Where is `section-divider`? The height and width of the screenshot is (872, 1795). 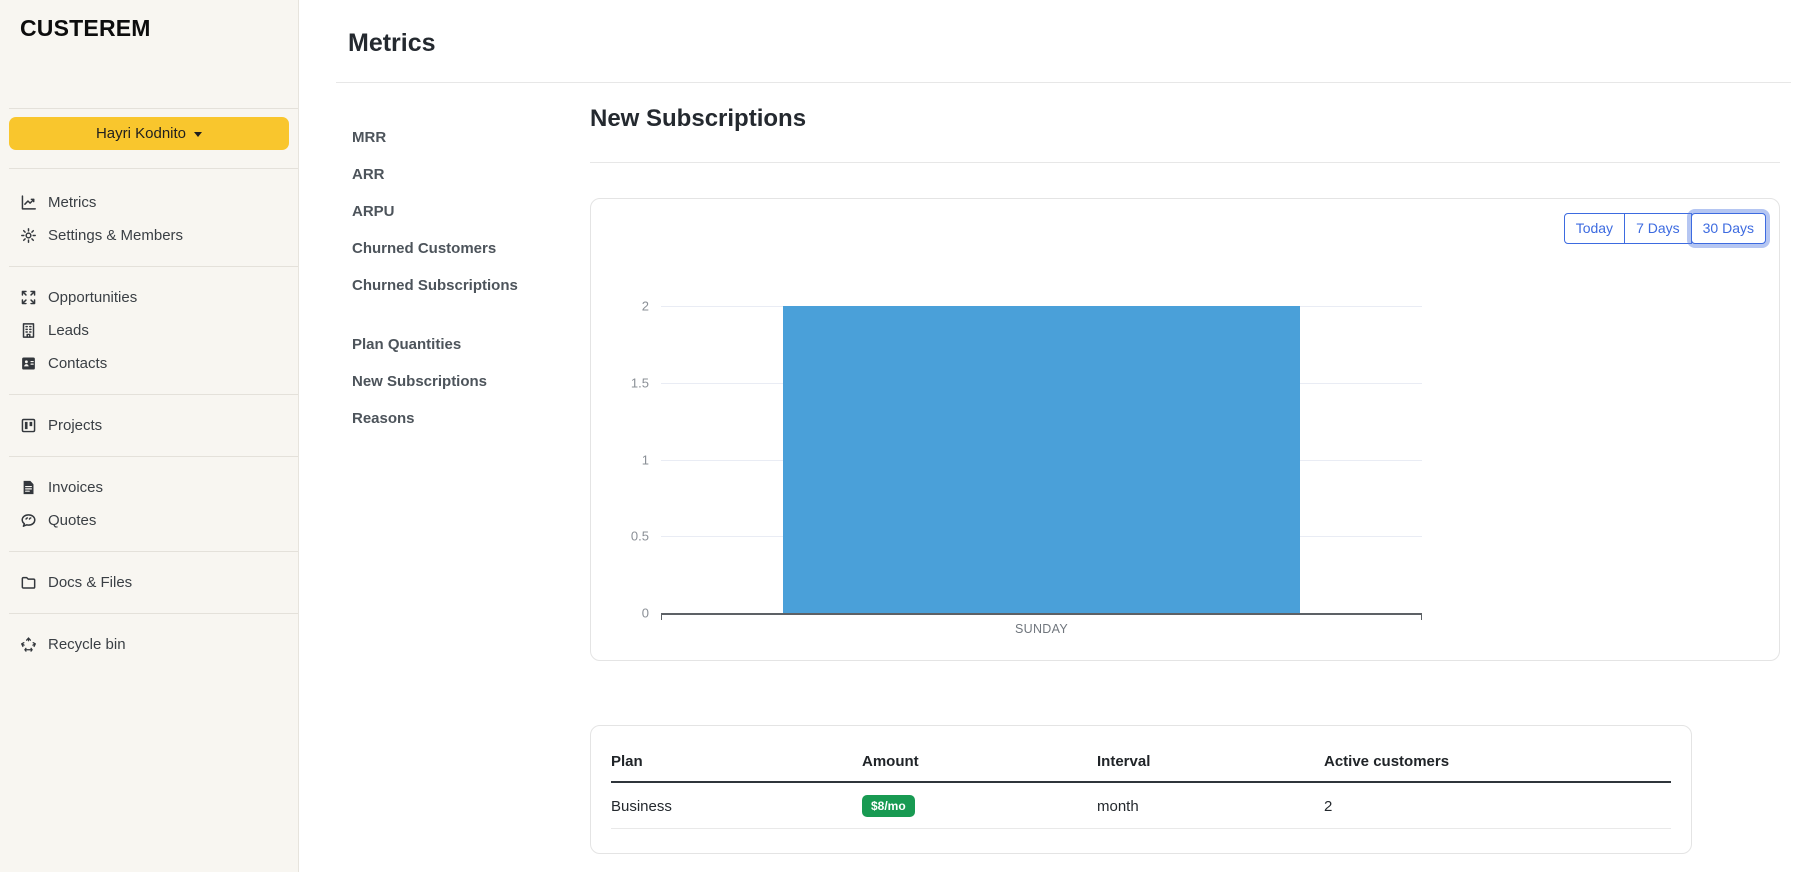
section-divider is located at coordinates (1185, 162).